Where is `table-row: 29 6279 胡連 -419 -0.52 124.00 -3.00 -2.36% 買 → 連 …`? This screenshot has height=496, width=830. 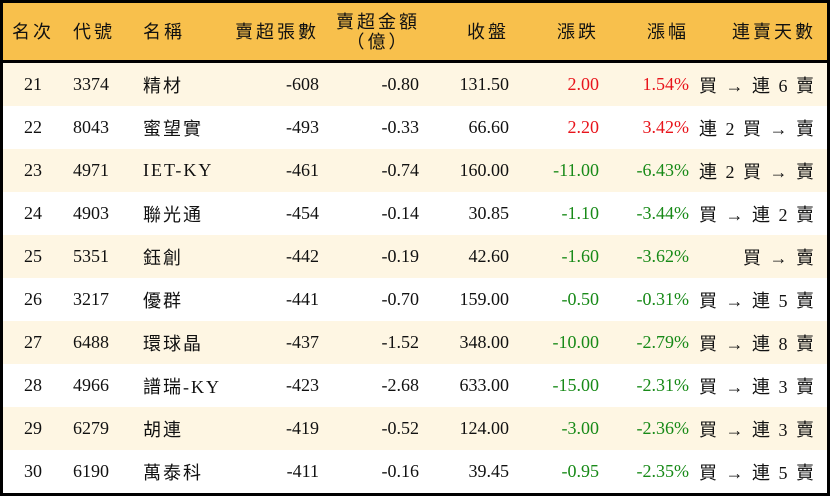 table-row: 29 6279 胡連 -419 -0.52 124.00 -3.00 -2.36% 買 → 連 … is located at coordinates (415, 428).